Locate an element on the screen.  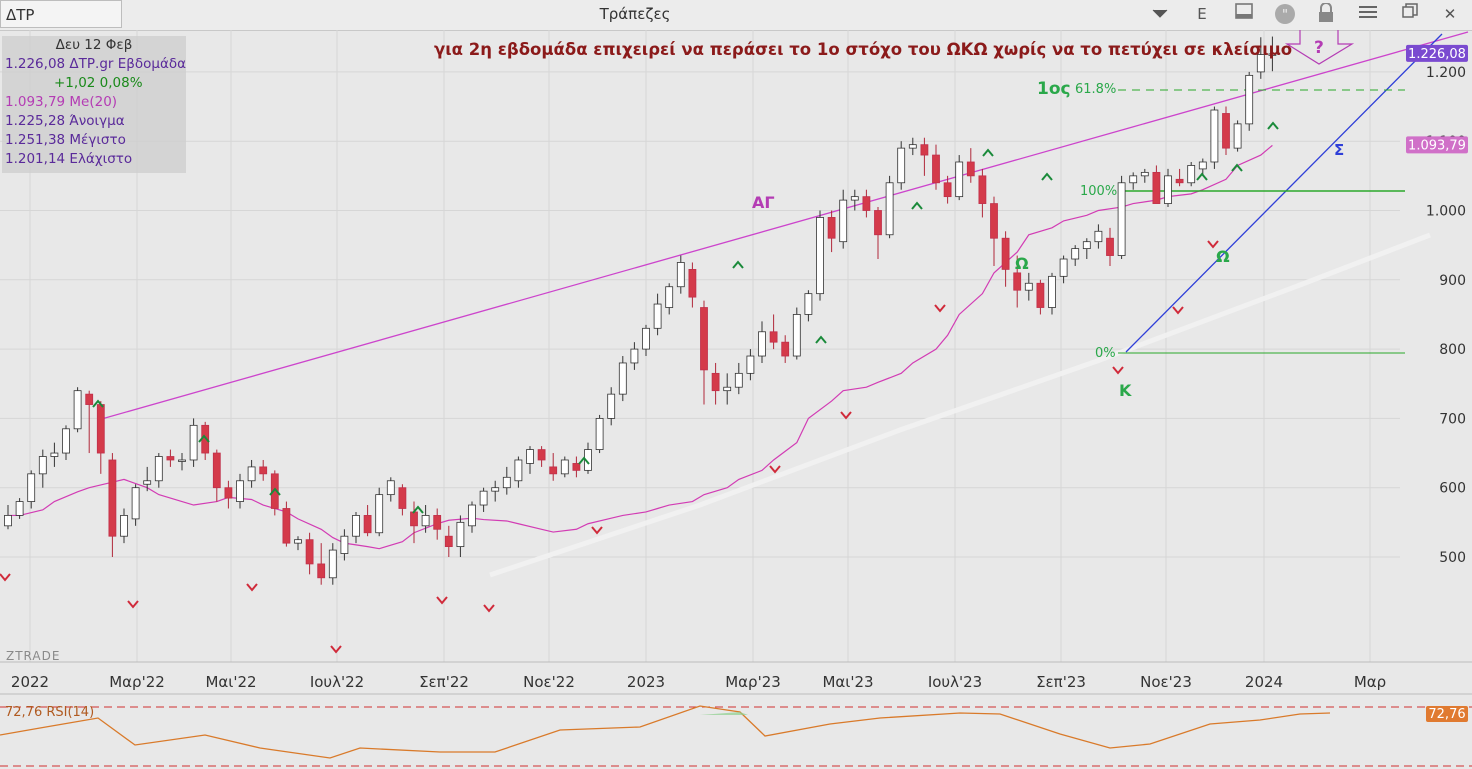
x-tick-label: Μαρ is located at coordinates (1370, 682).